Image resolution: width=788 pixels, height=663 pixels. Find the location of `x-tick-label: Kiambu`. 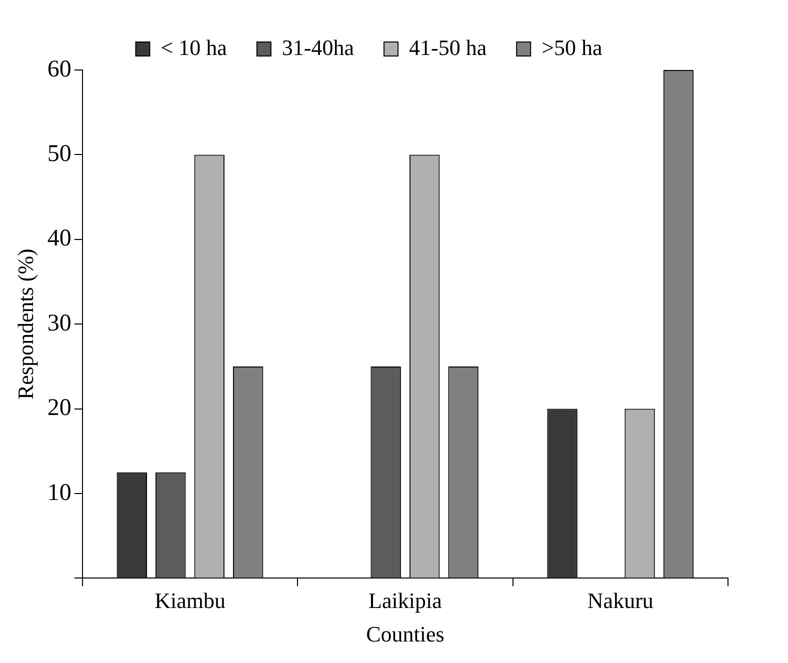

x-tick-label: Kiambu is located at coordinates (190, 601).